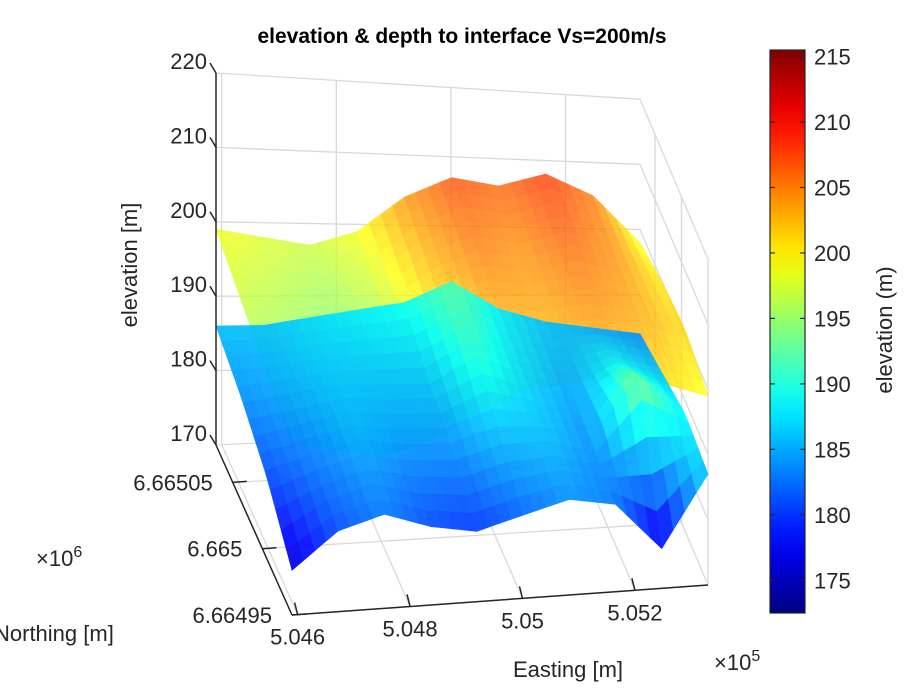 The height and width of the screenshot is (691, 923). What do you see at coordinates (188, 135) in the screenshot?
I see `z-tick-label: 210` at bounding box center [188, 135].